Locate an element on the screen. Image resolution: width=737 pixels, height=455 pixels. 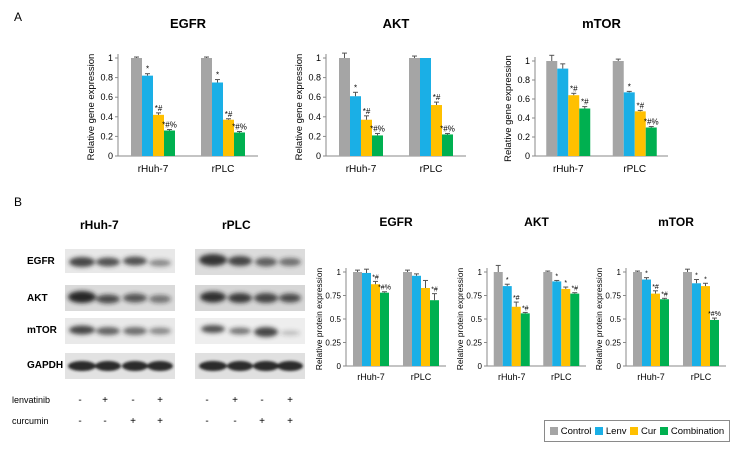
treatment-sign-curcumin-lane-1: - is located at coordinates (80, 421).